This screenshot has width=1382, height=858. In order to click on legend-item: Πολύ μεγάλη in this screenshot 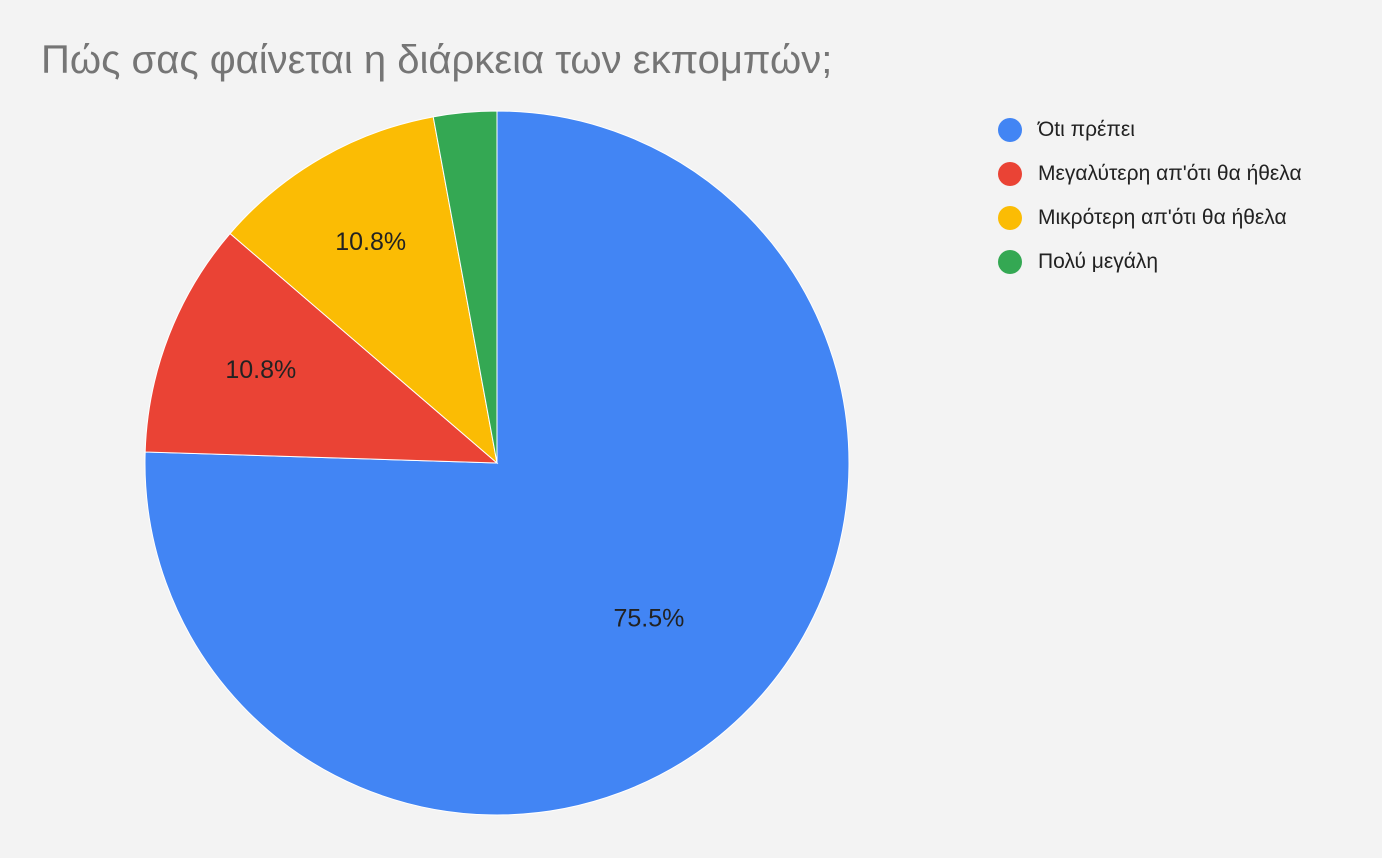, I will do `click(1150, 262)`.